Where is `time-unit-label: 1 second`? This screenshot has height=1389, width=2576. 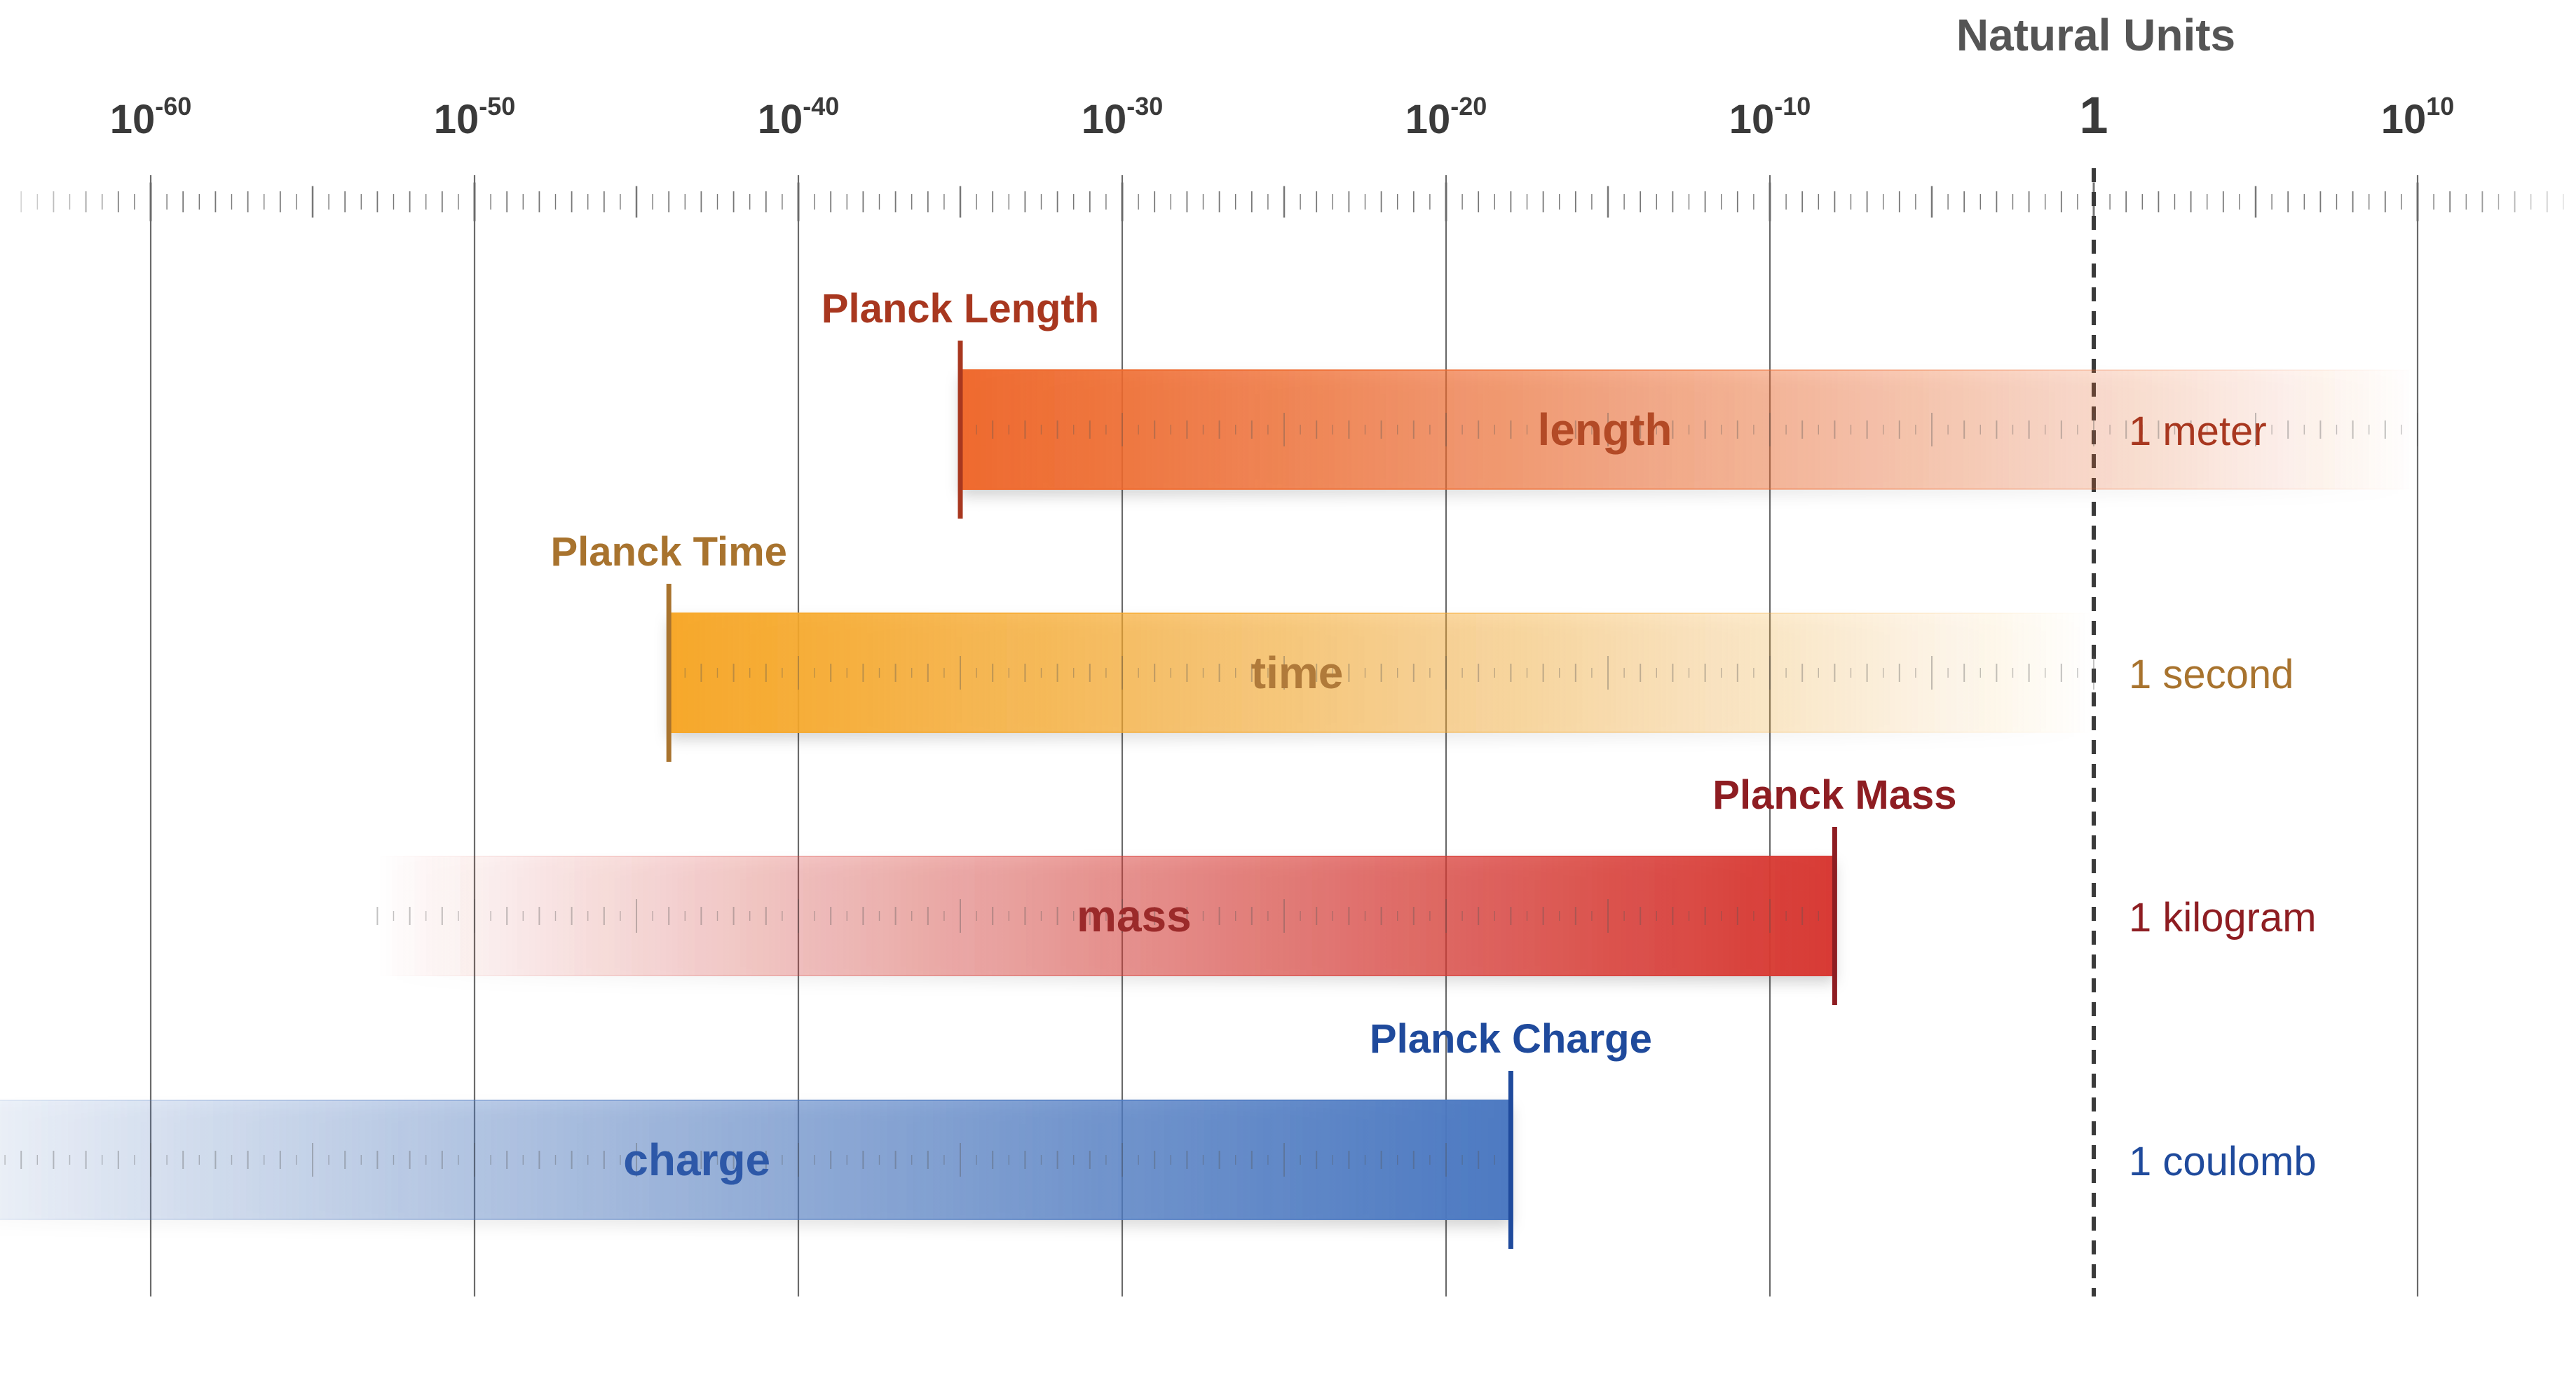
time-unit-label: 1 second is located at coordinates (2211, 674).